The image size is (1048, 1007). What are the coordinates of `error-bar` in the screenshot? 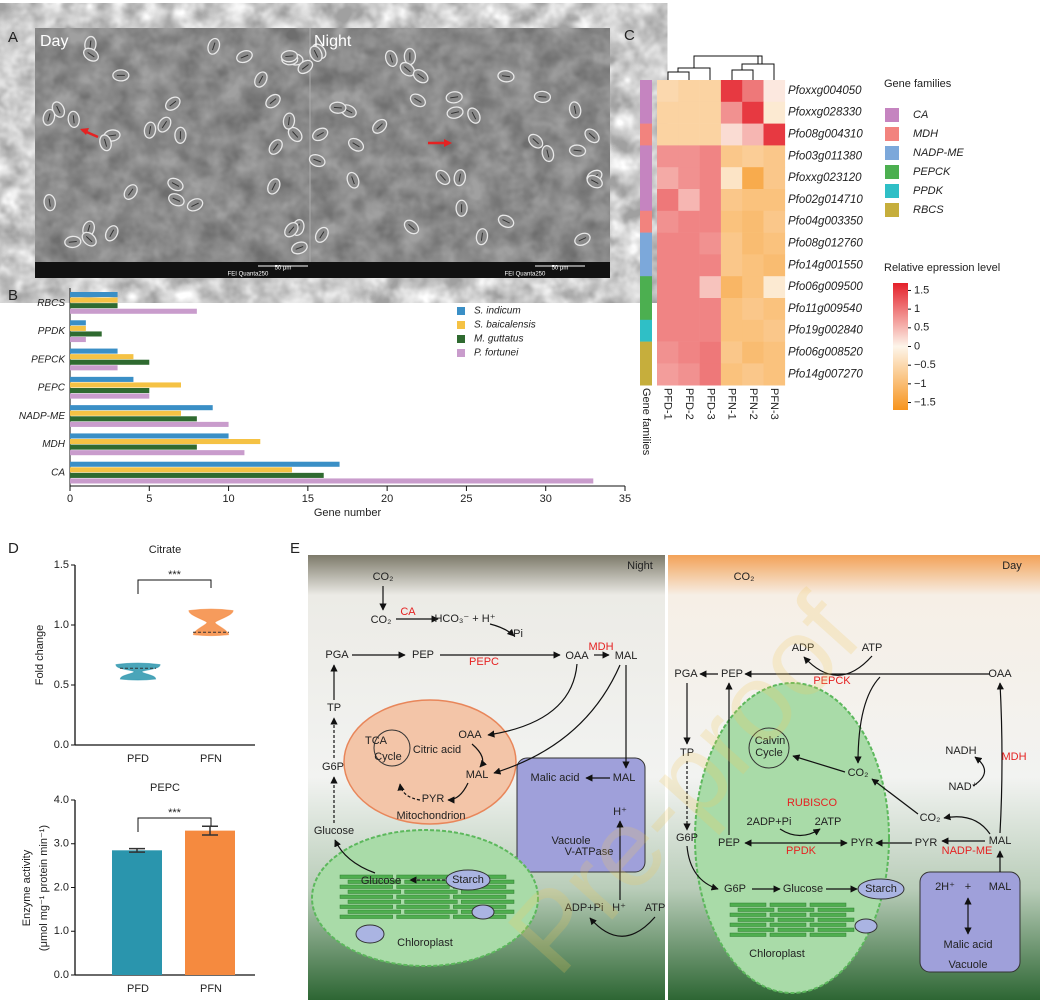 It's located at (210, 830).